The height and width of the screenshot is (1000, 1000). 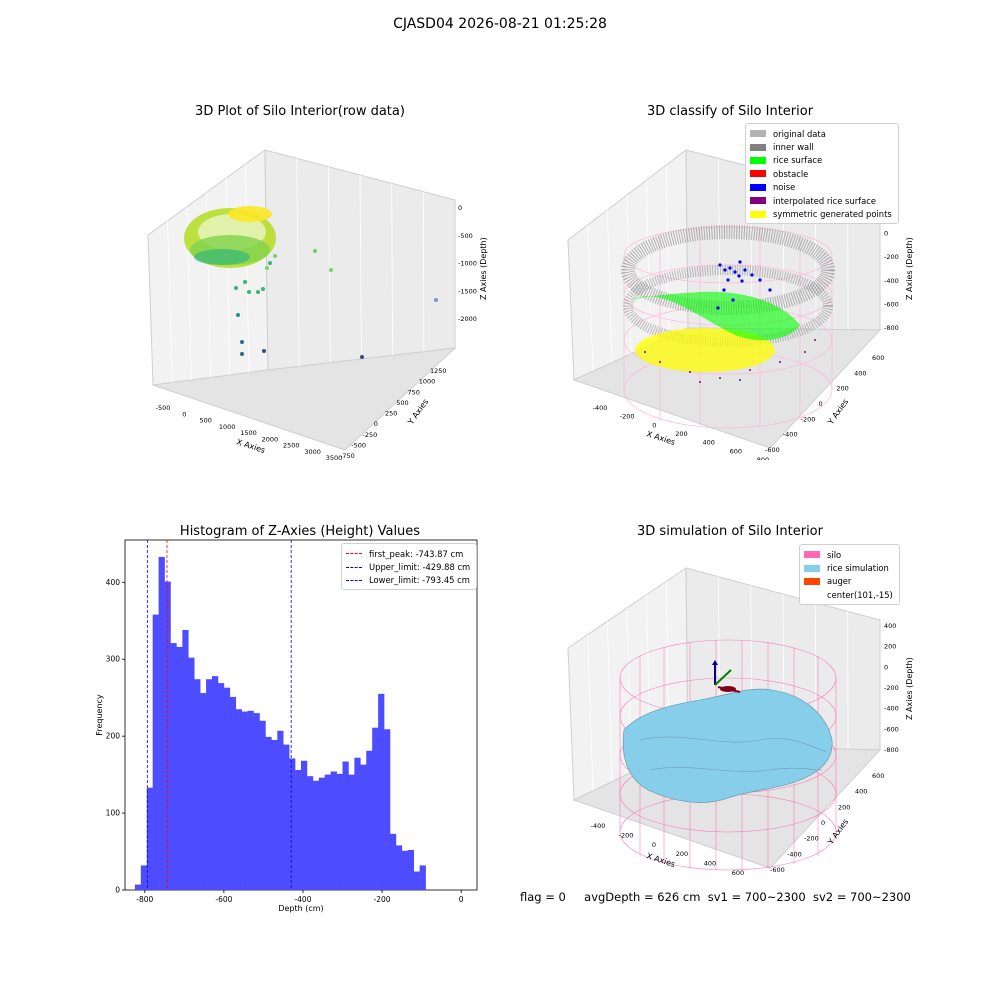 I want to click on p1-ytick: 500, so click(x=402, y=403).